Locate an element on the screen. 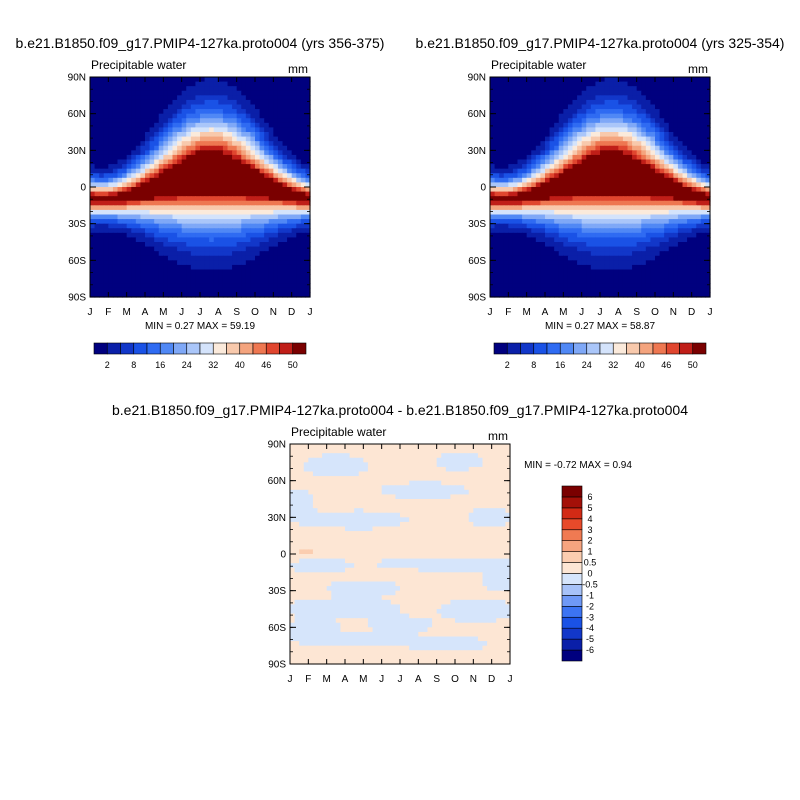 Image resolution: width=800 pixels, height=800 pixels. colorbar-box is located at coordinates (180, 348).